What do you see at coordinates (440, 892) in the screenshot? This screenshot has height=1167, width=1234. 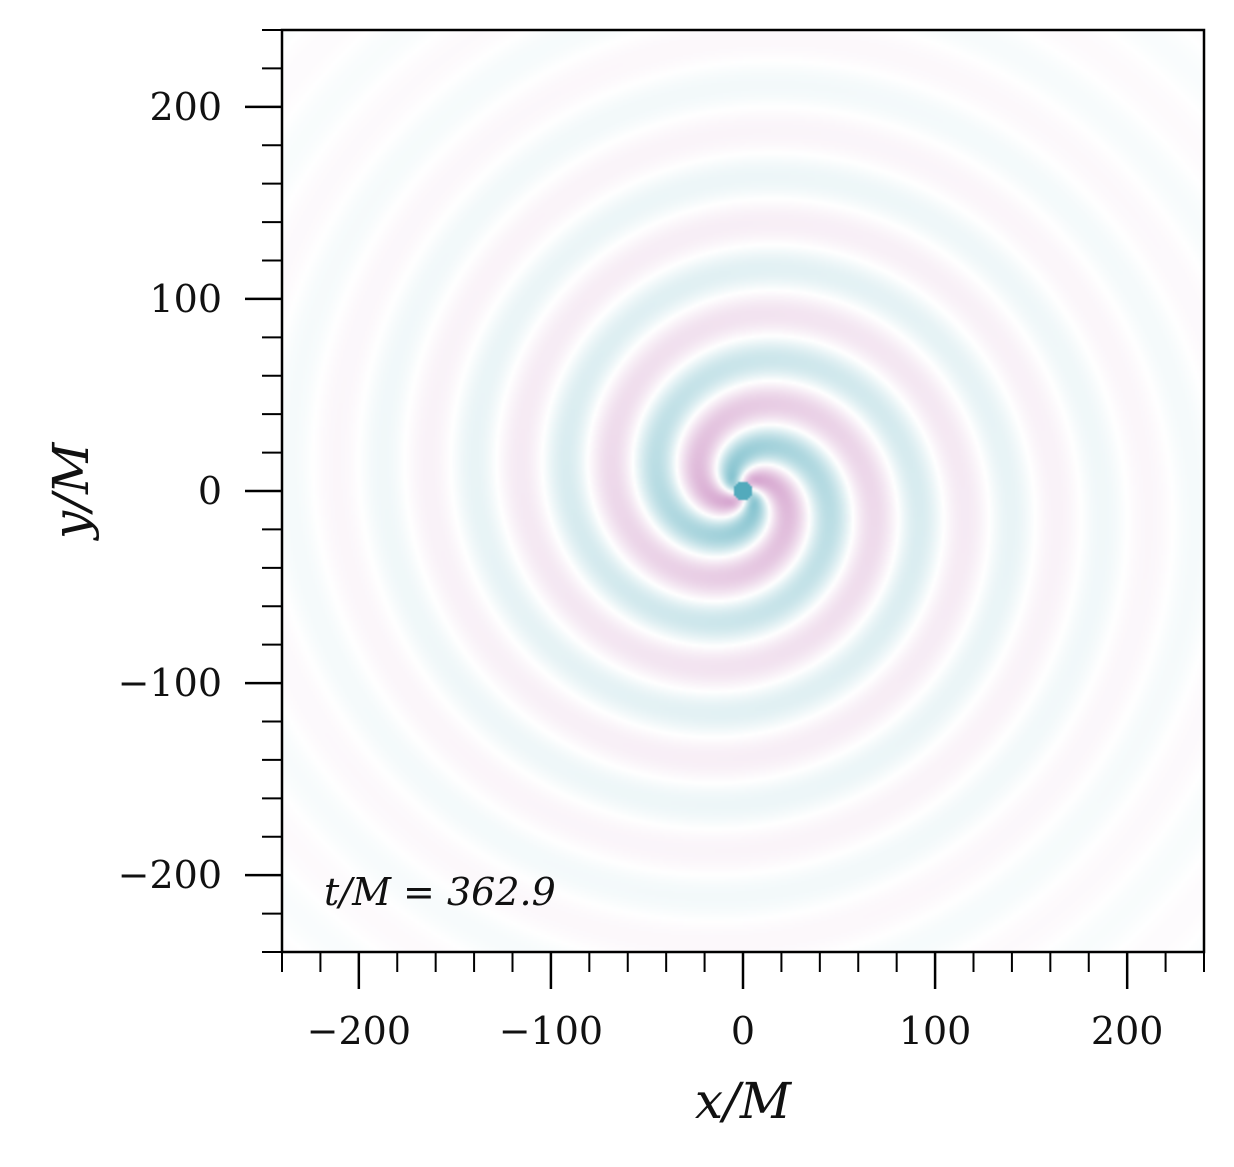 I see `time-annotation: t/M = 362.9` at bounding box center [440, 892].